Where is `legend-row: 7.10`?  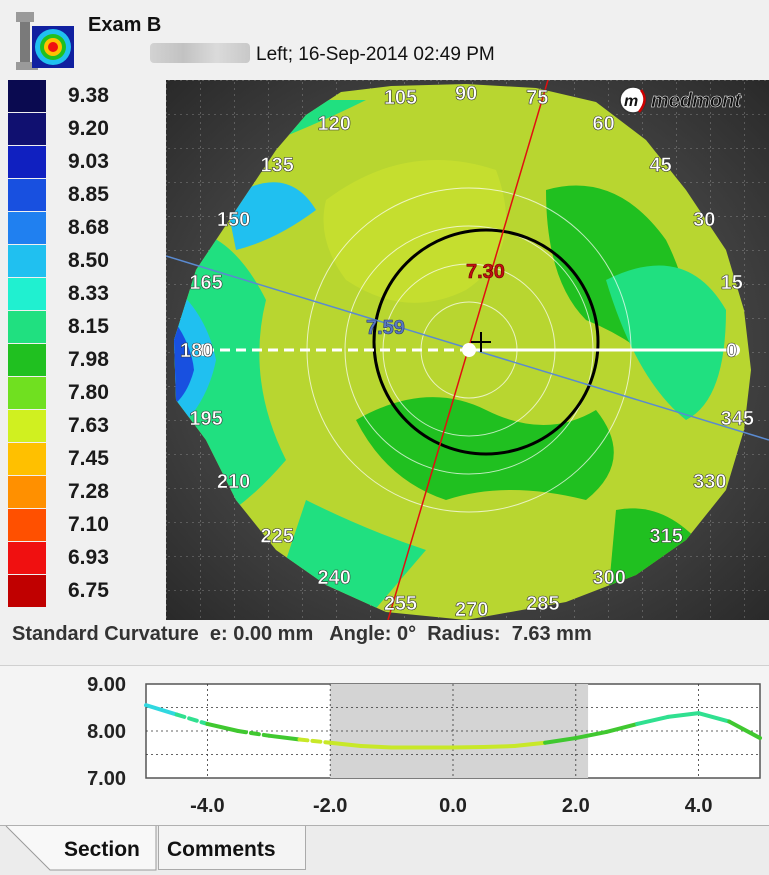 legend-row: 7.10 is located at coordinates (83, 525).